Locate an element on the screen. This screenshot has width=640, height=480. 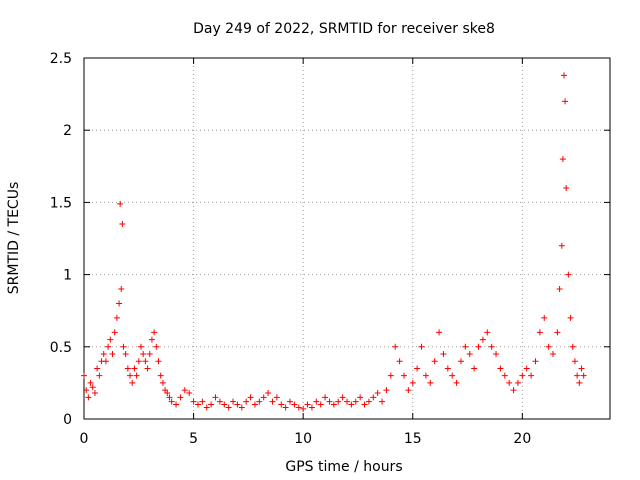
x-tick-labels: 0 5 10 15 20 is located at coordinates (306, 439).